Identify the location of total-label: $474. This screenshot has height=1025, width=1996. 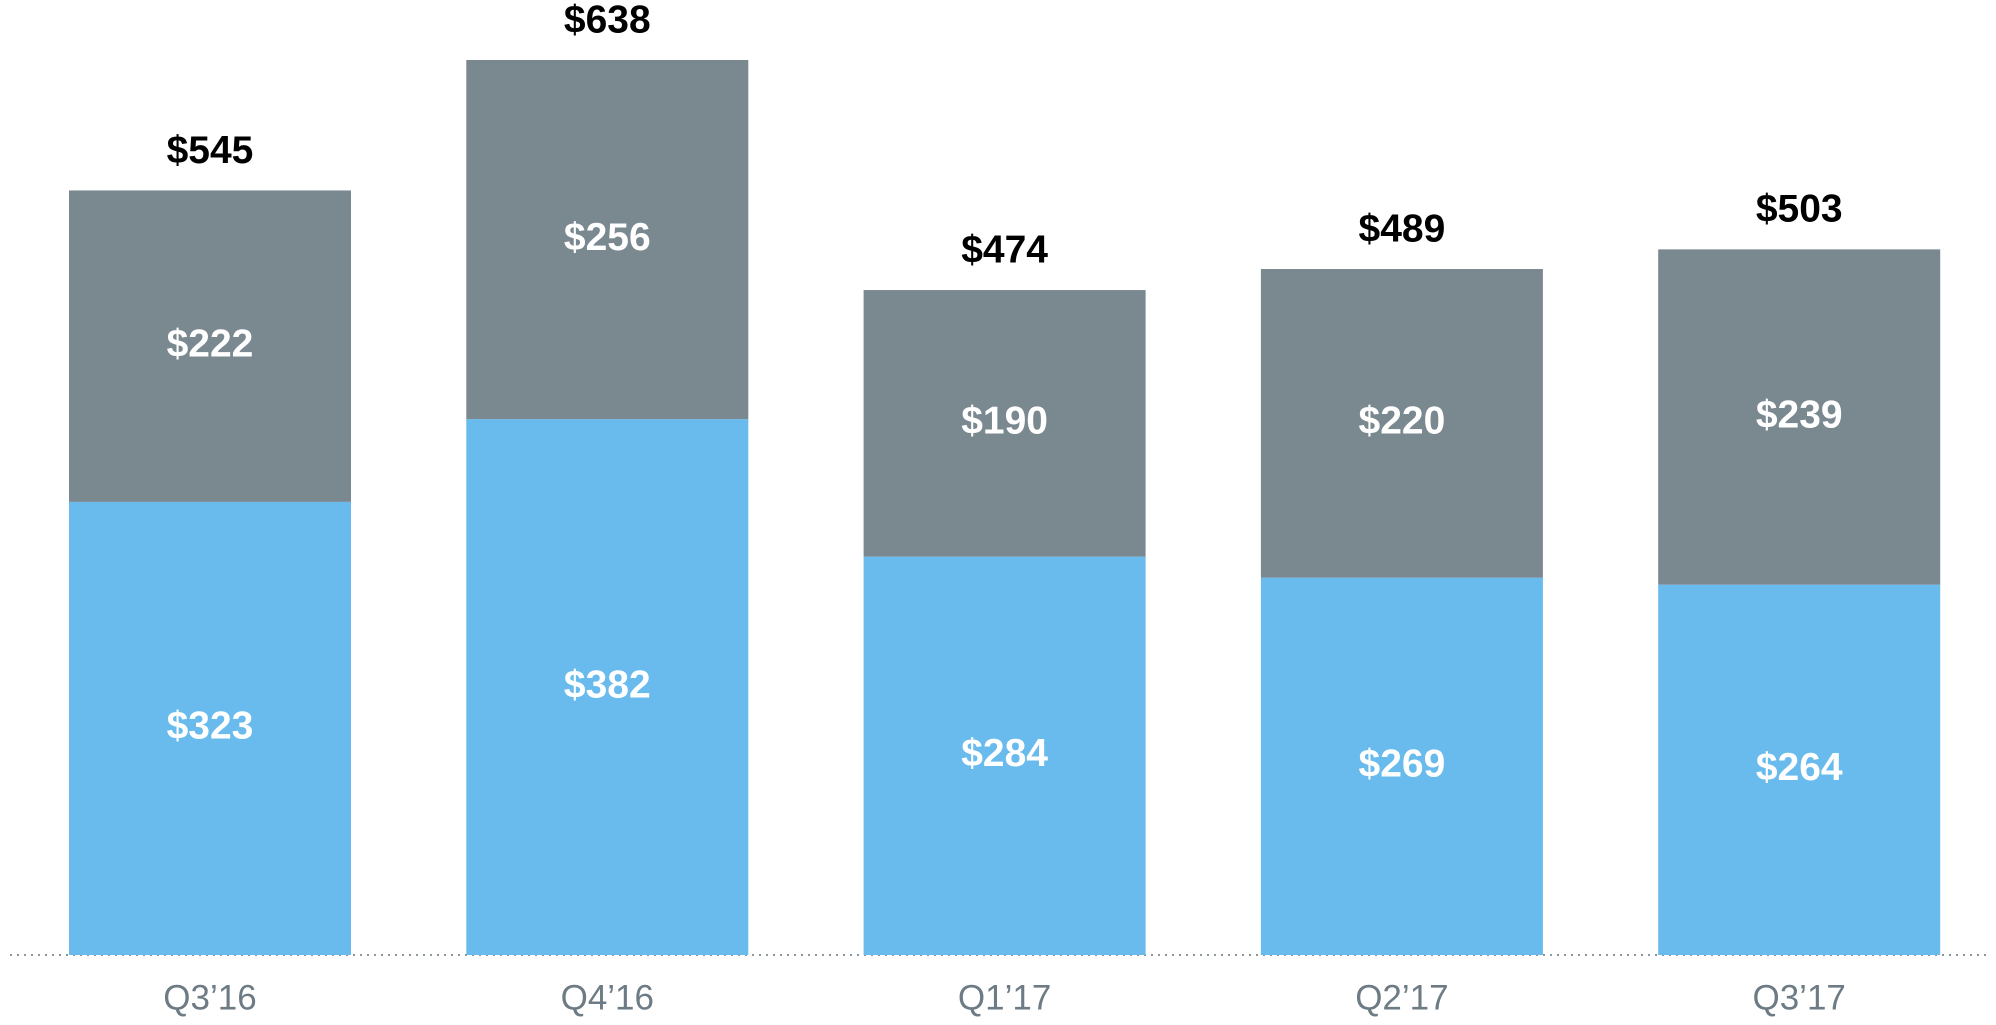
(1004, 249).